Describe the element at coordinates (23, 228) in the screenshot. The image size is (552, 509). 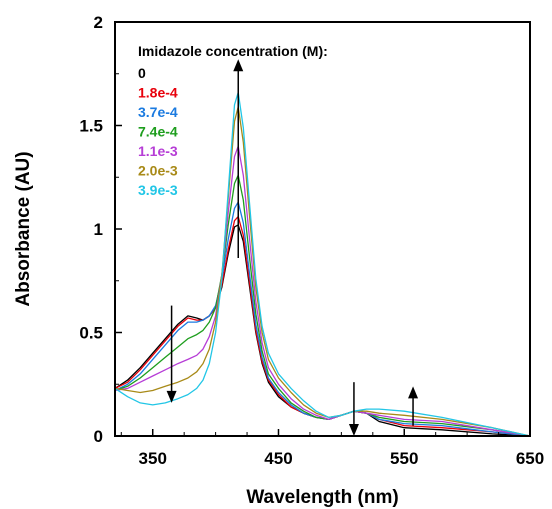
I see `y-axis-title: Absorbance (AU)` at that location.